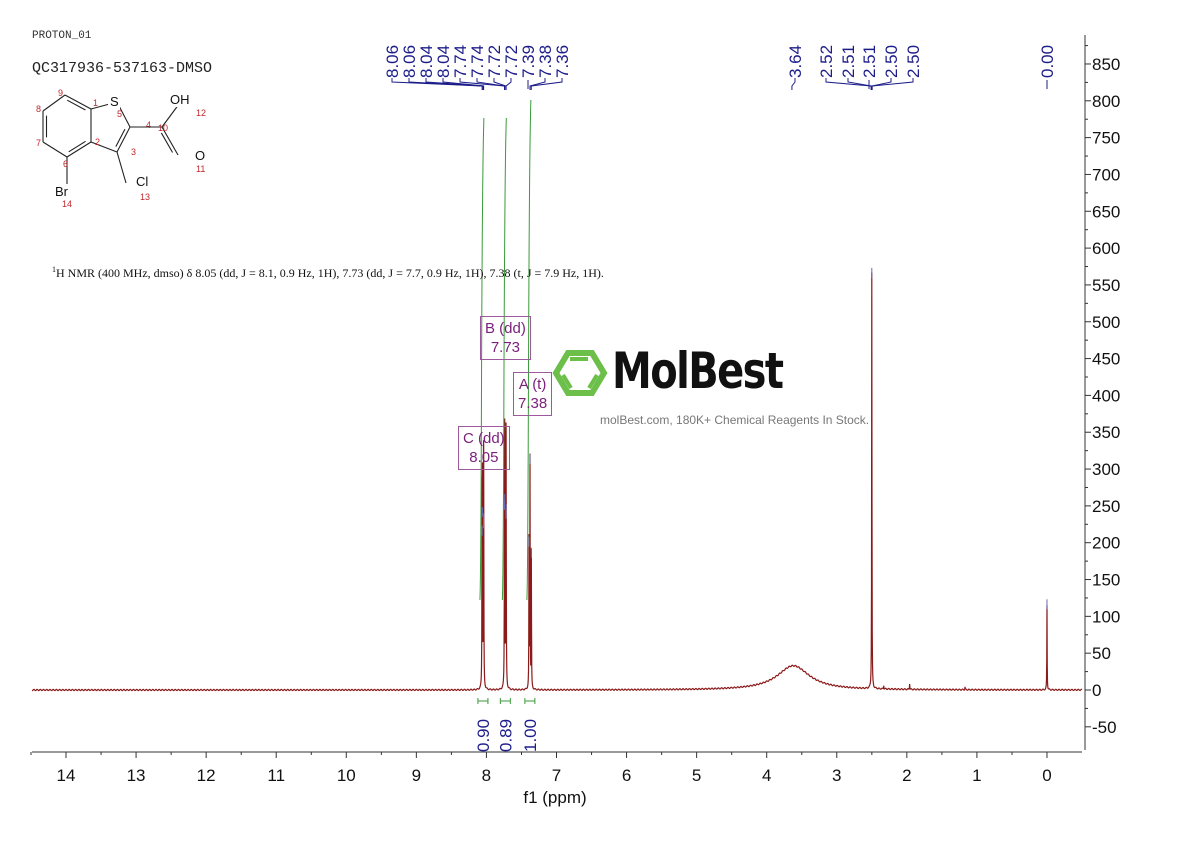  I want to click on integral-value: 0.90, so click(483, 735).